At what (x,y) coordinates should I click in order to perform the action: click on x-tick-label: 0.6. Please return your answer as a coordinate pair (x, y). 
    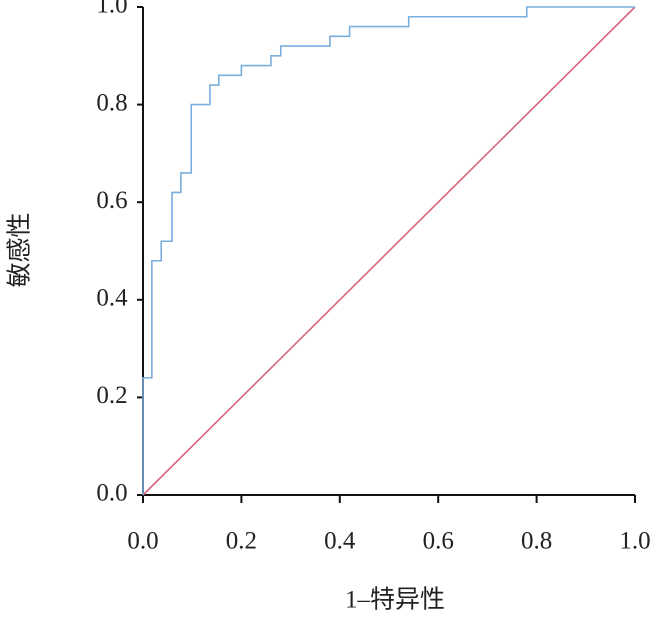
    Looking at the image, I should click on (438, 541).